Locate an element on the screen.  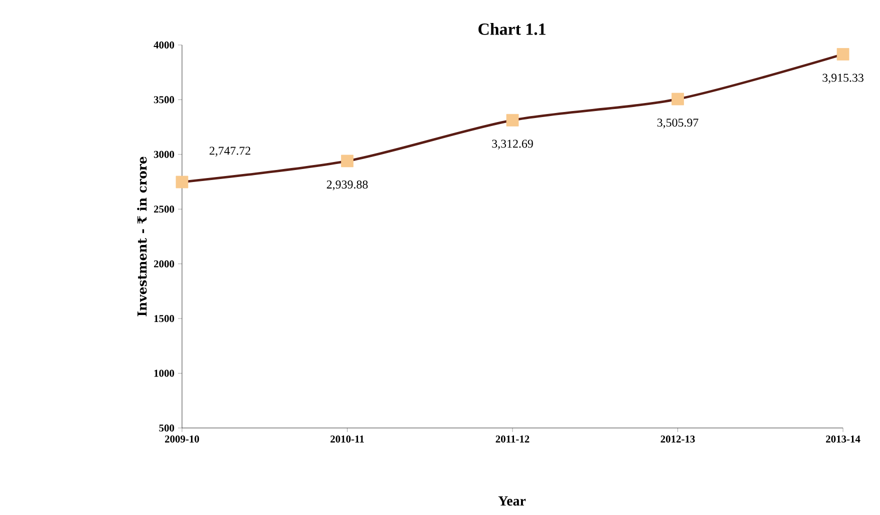
data-label: 3,312.69 is located at coordinates (512, 145).